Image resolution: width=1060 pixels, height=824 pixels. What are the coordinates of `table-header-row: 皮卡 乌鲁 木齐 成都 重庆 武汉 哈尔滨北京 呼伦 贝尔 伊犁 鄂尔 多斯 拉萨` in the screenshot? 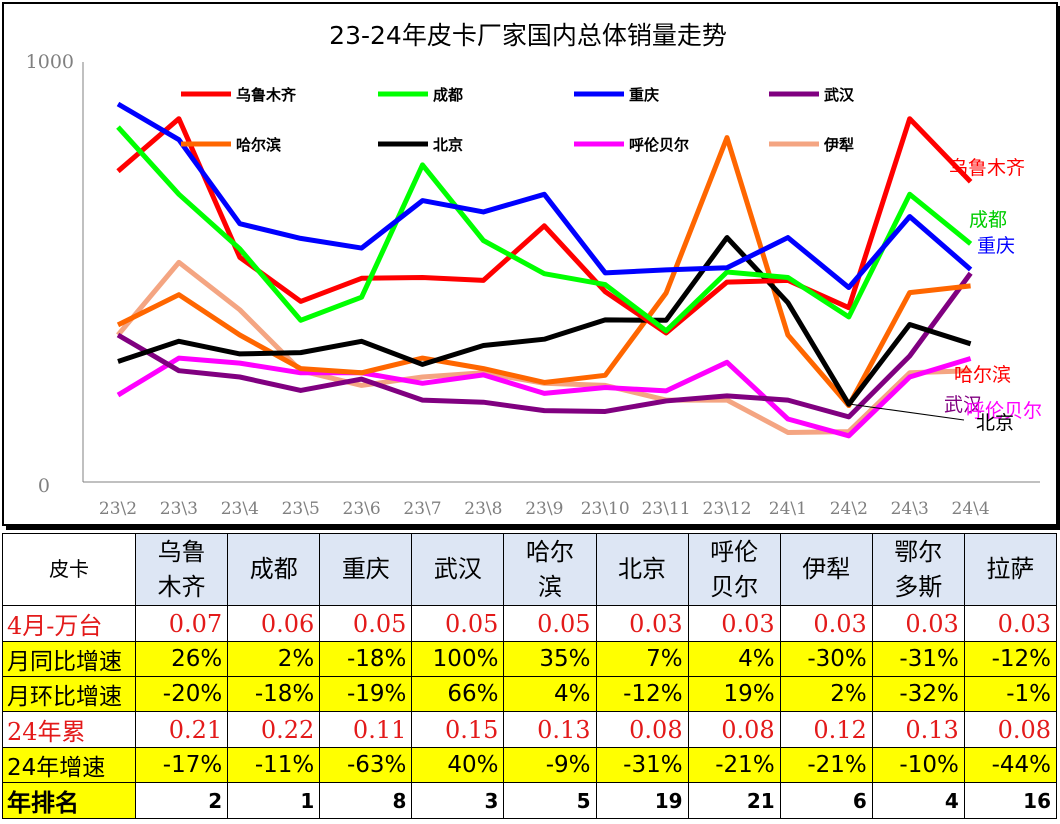 It's located at (529, 569).